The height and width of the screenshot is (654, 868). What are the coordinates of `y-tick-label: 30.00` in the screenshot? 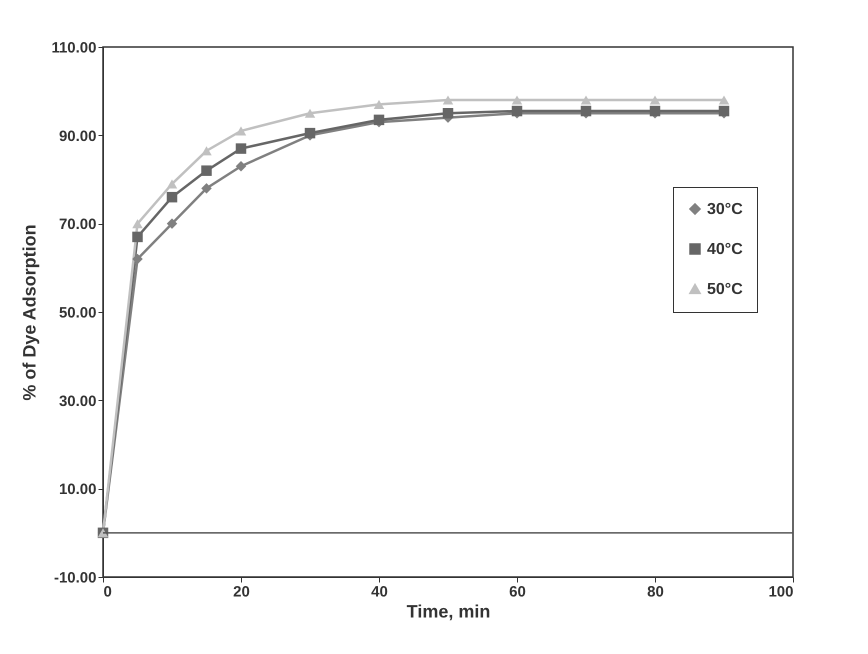 It's located at (77, 401).